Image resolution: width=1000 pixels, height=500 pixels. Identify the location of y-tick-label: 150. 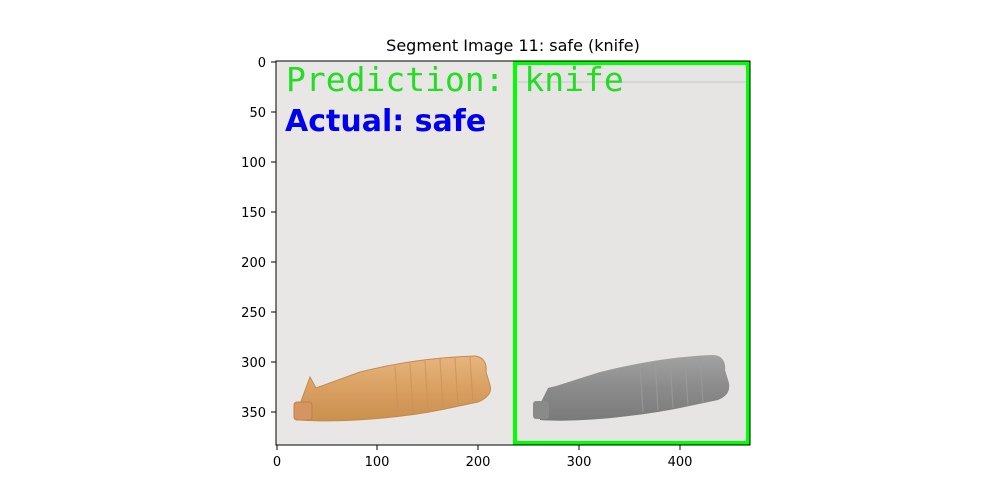
(253, 213).